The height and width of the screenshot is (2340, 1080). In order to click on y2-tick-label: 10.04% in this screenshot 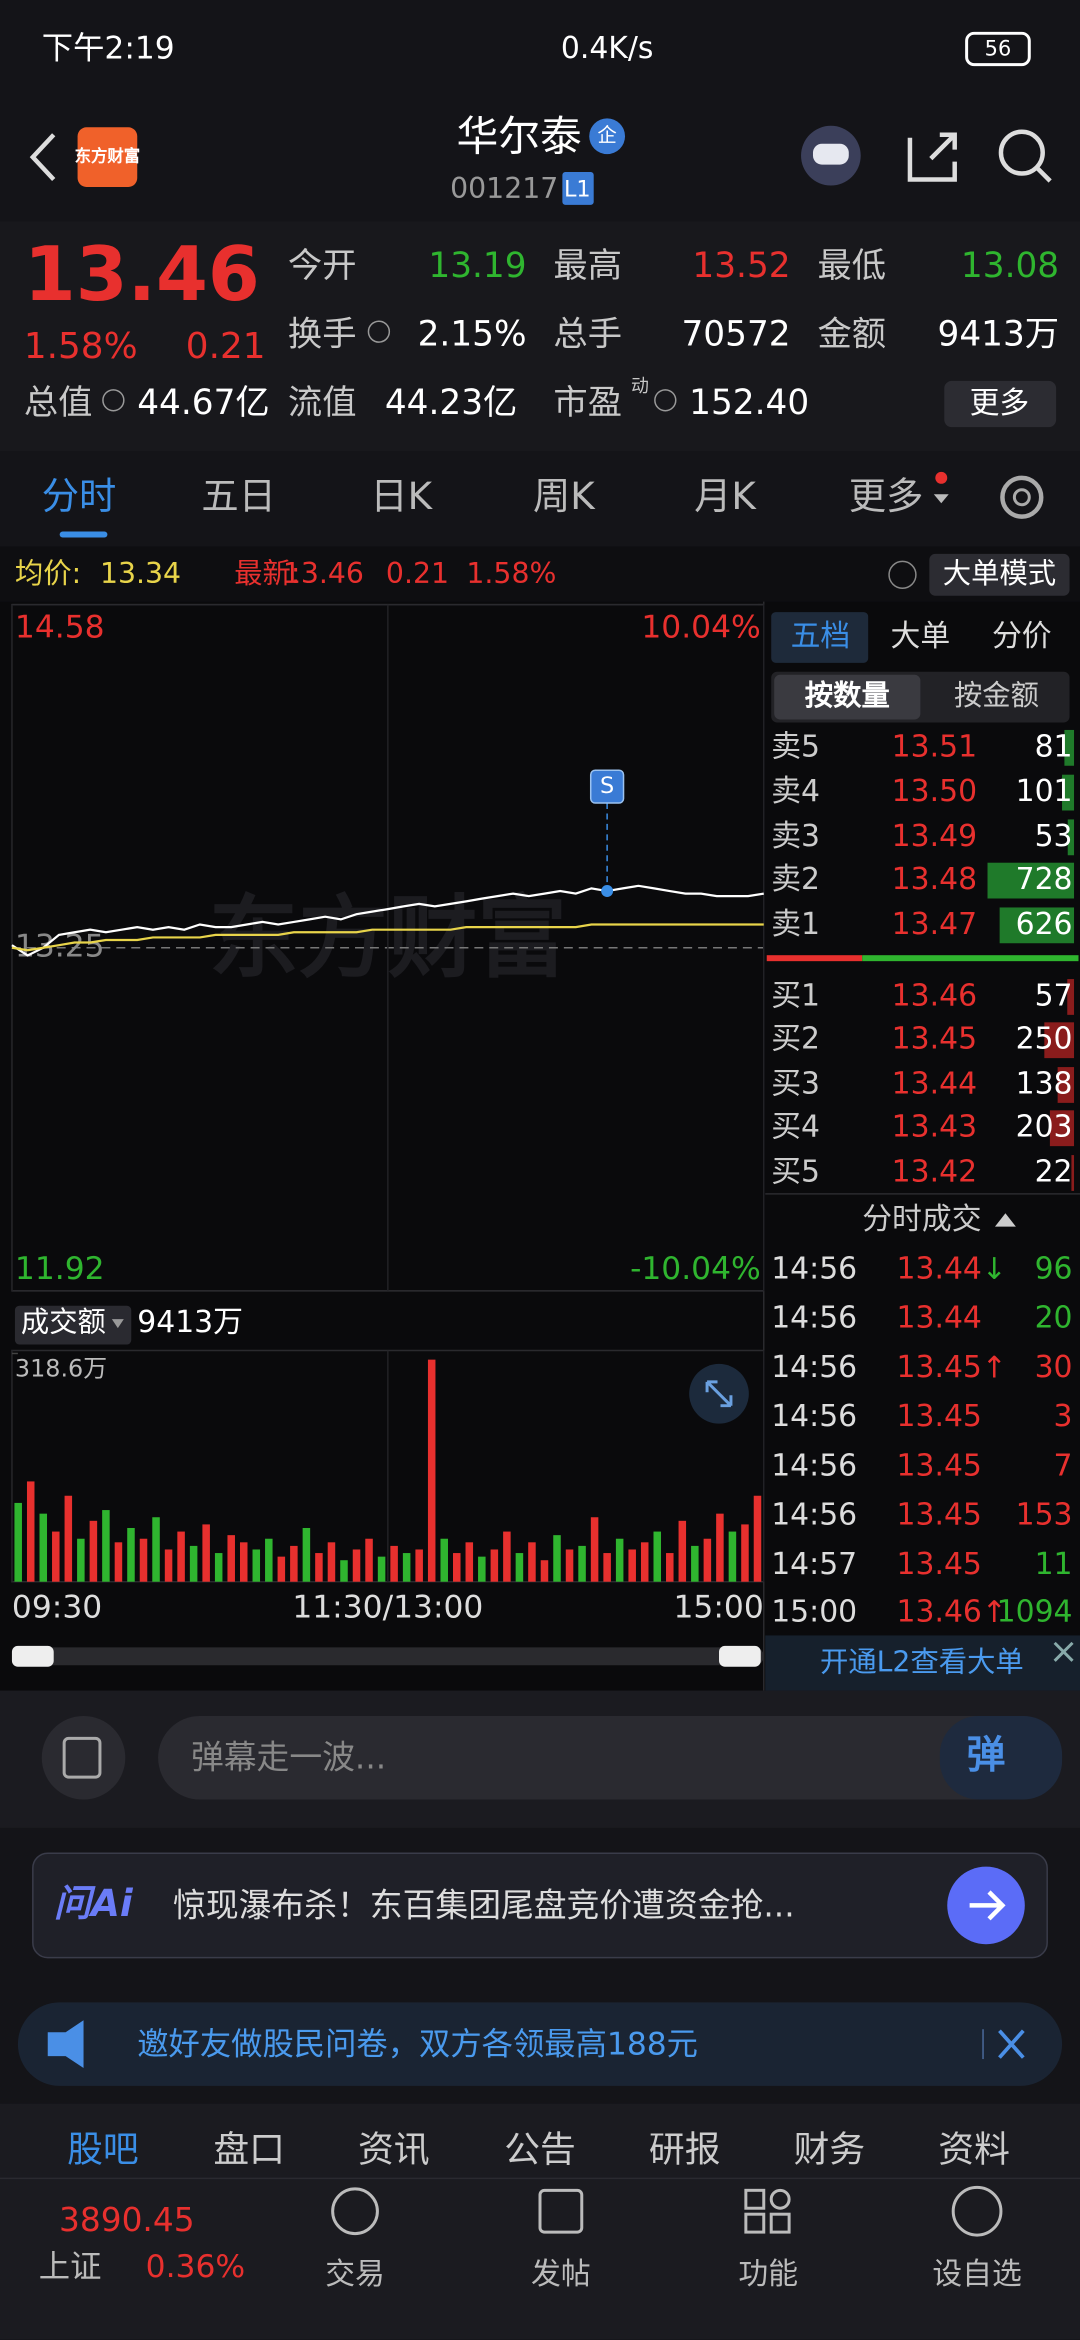, I will do `click(700, 628)`.